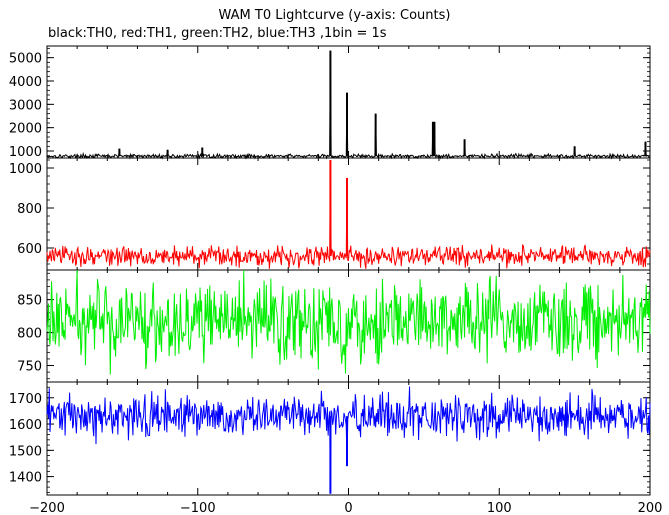 The width and height of the screenshot is (669, 515). Describe the element at coordinates (25, 478) in the screenshot. I see `y-tick-label: 1400` at that location.